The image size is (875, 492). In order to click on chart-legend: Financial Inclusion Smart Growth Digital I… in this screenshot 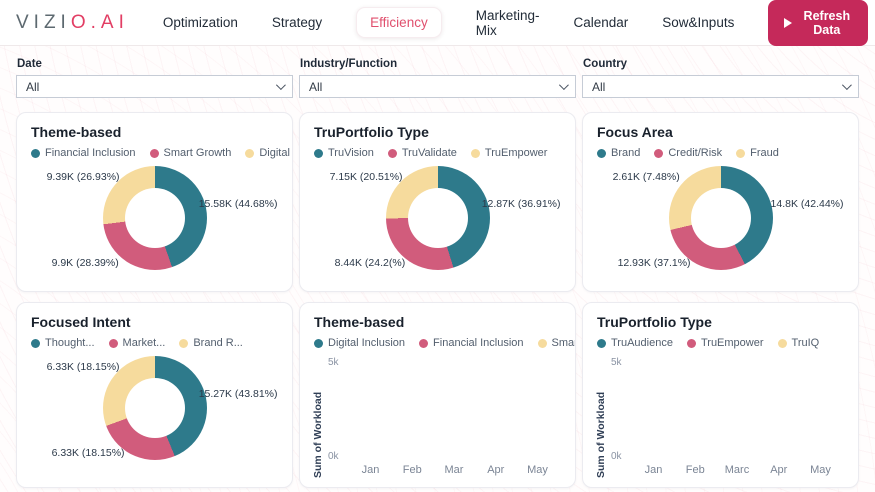, I will do `click(161, 153)`.